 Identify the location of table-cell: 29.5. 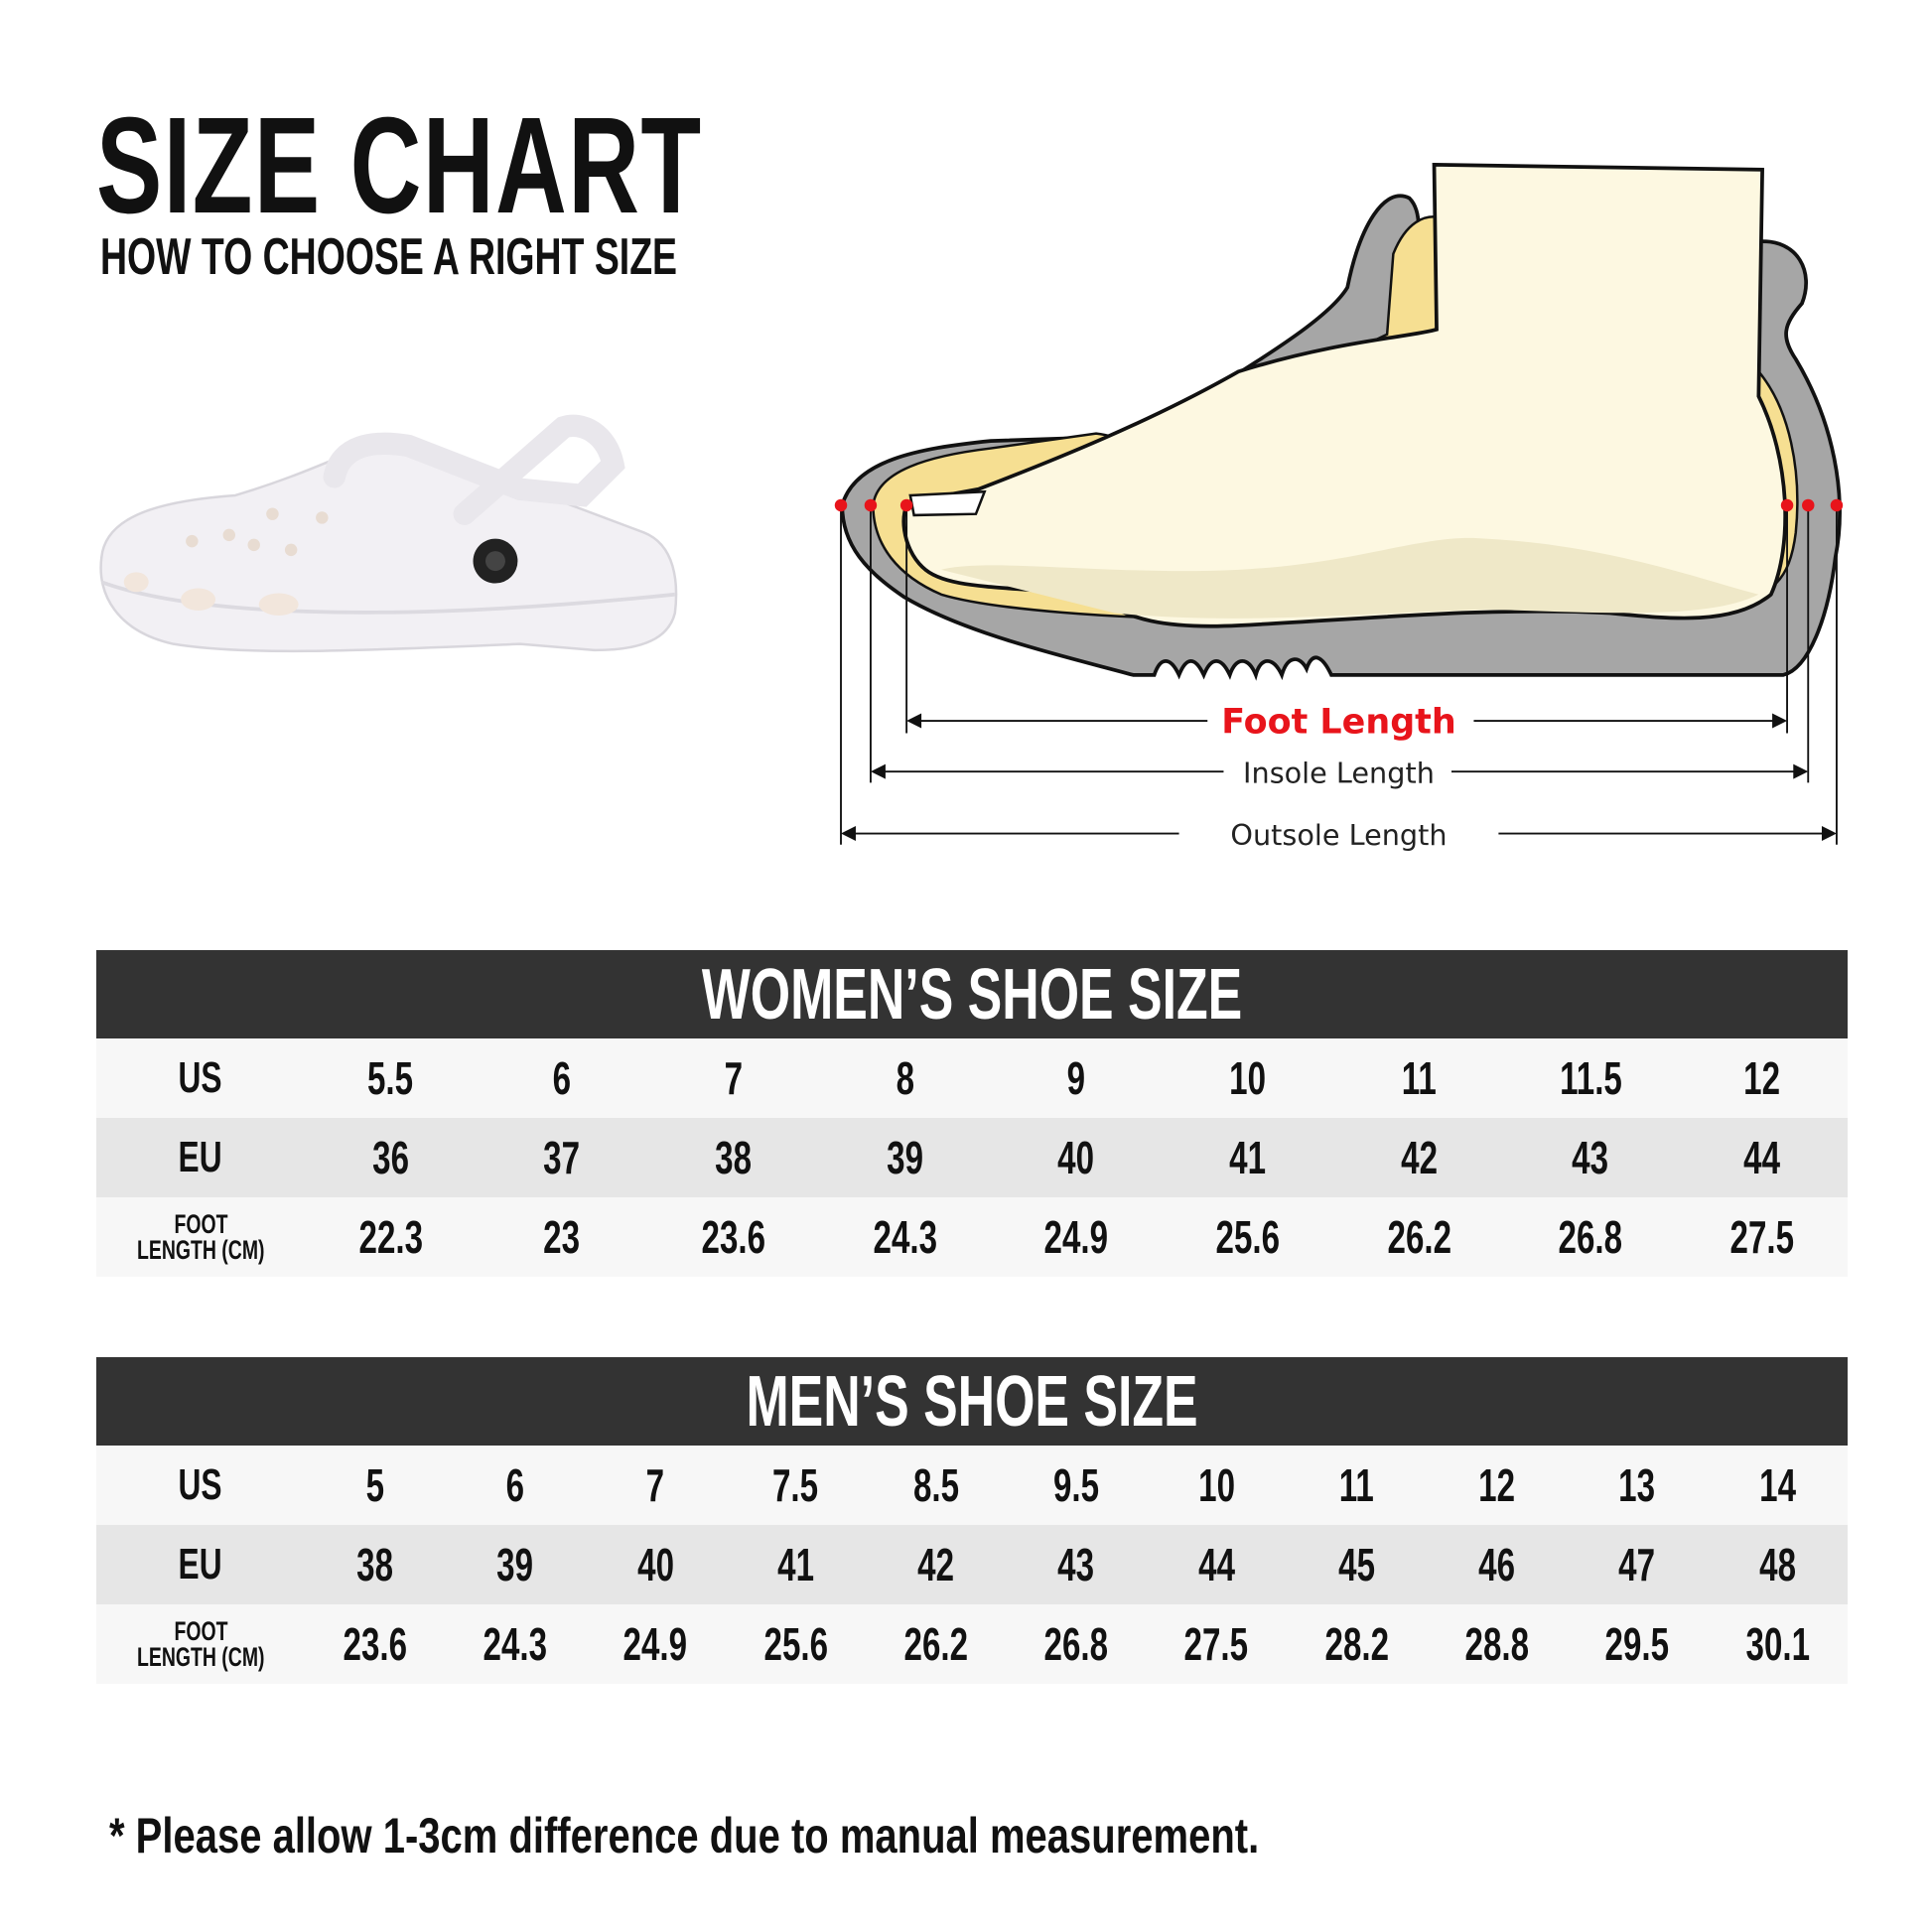
(1637, 1644).